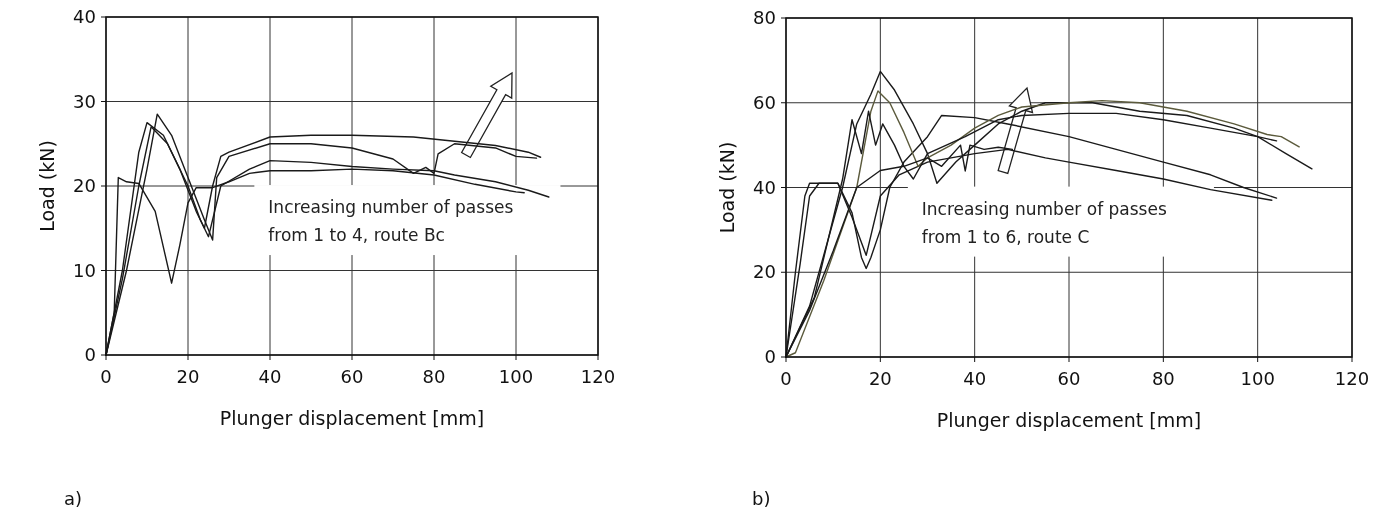 Image resolution: width=1383 pixels, height=525 pixels. I want to click on y-tick-label: 80, so click(764, 17).